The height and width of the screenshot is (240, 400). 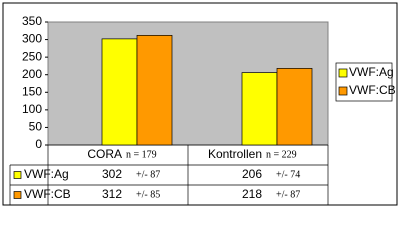 What do you see at coordinates (32, 109) in the screenshot?
I see `y-tick-label: 100` at bounding box center [32, 109].